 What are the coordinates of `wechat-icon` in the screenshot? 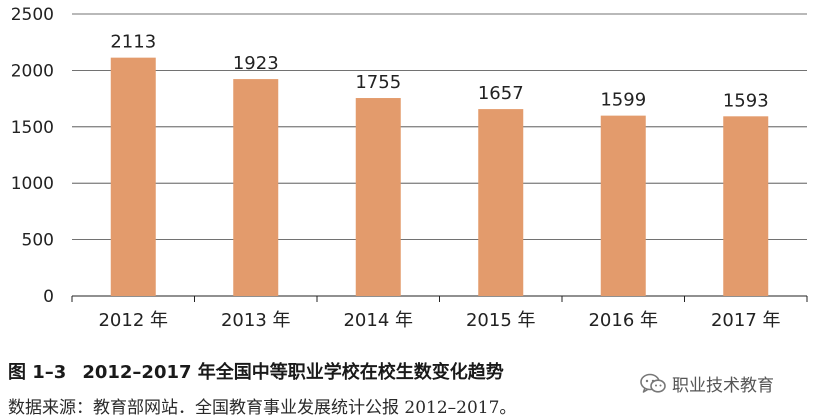 It's located at (653, 383).